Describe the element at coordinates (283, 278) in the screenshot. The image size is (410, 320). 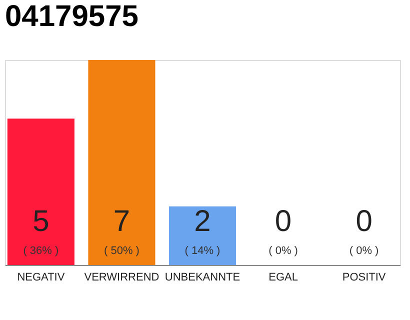
I see `x-tick-label: EGAL` at that location.